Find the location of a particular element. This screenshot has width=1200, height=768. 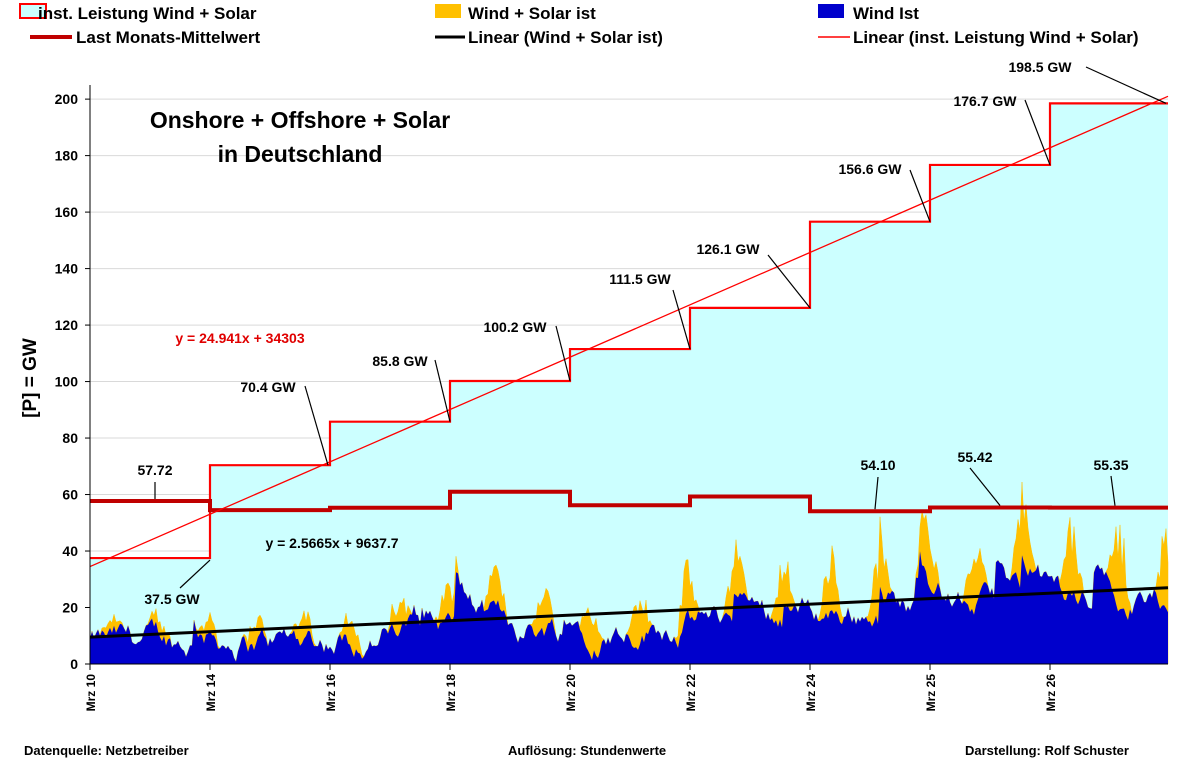

y-tick-label-100: 100 is located at coordinates (67, 382).